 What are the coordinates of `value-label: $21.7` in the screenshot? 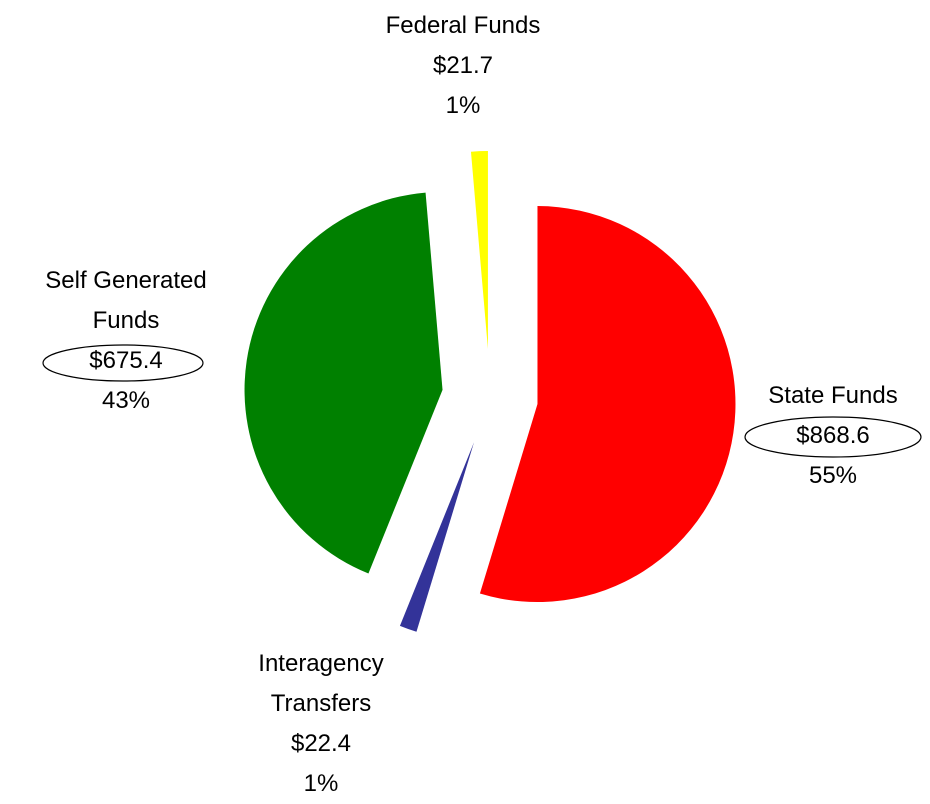 It's located at (463, 65).